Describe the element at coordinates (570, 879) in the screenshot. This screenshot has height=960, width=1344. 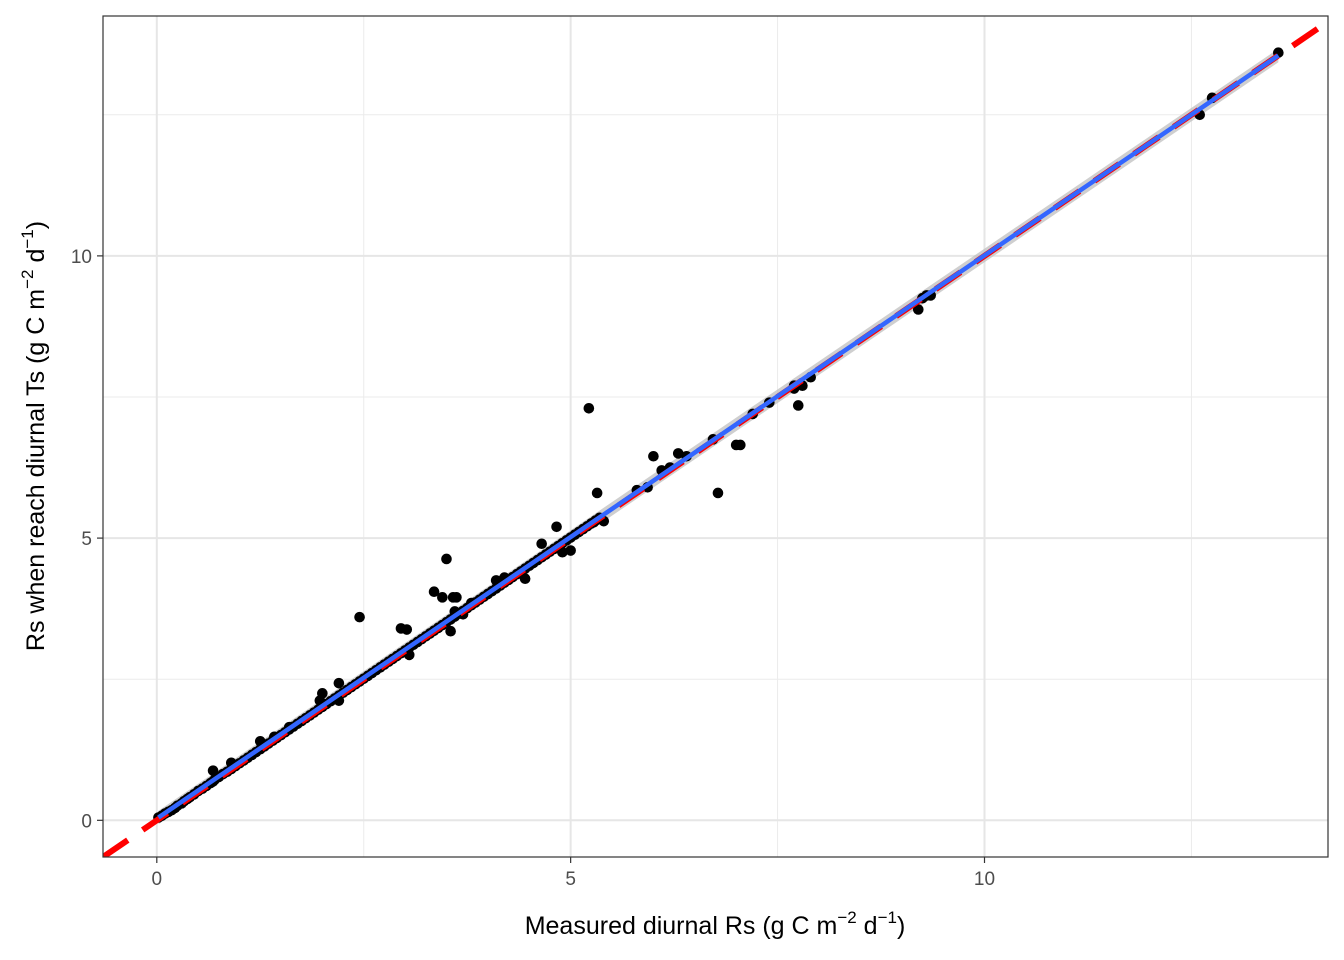
I see `x-tick-label: 5` at that location.